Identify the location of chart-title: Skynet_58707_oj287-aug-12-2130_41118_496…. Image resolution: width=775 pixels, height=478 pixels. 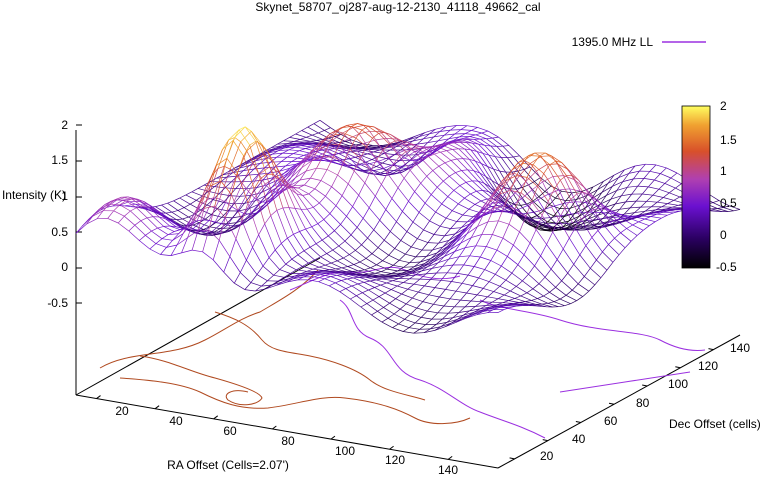
(397, 7).